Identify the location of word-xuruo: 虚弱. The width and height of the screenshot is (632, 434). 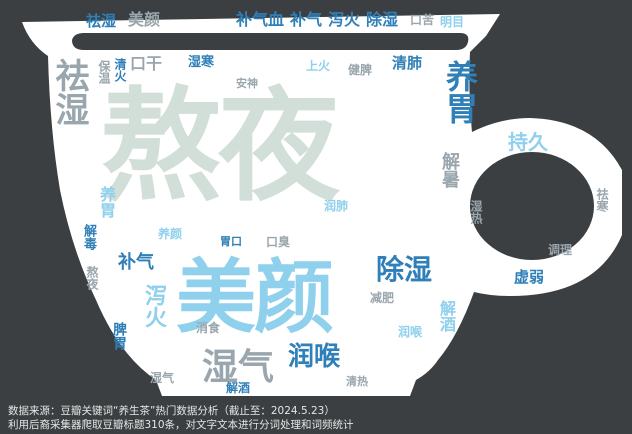
(529, 277).